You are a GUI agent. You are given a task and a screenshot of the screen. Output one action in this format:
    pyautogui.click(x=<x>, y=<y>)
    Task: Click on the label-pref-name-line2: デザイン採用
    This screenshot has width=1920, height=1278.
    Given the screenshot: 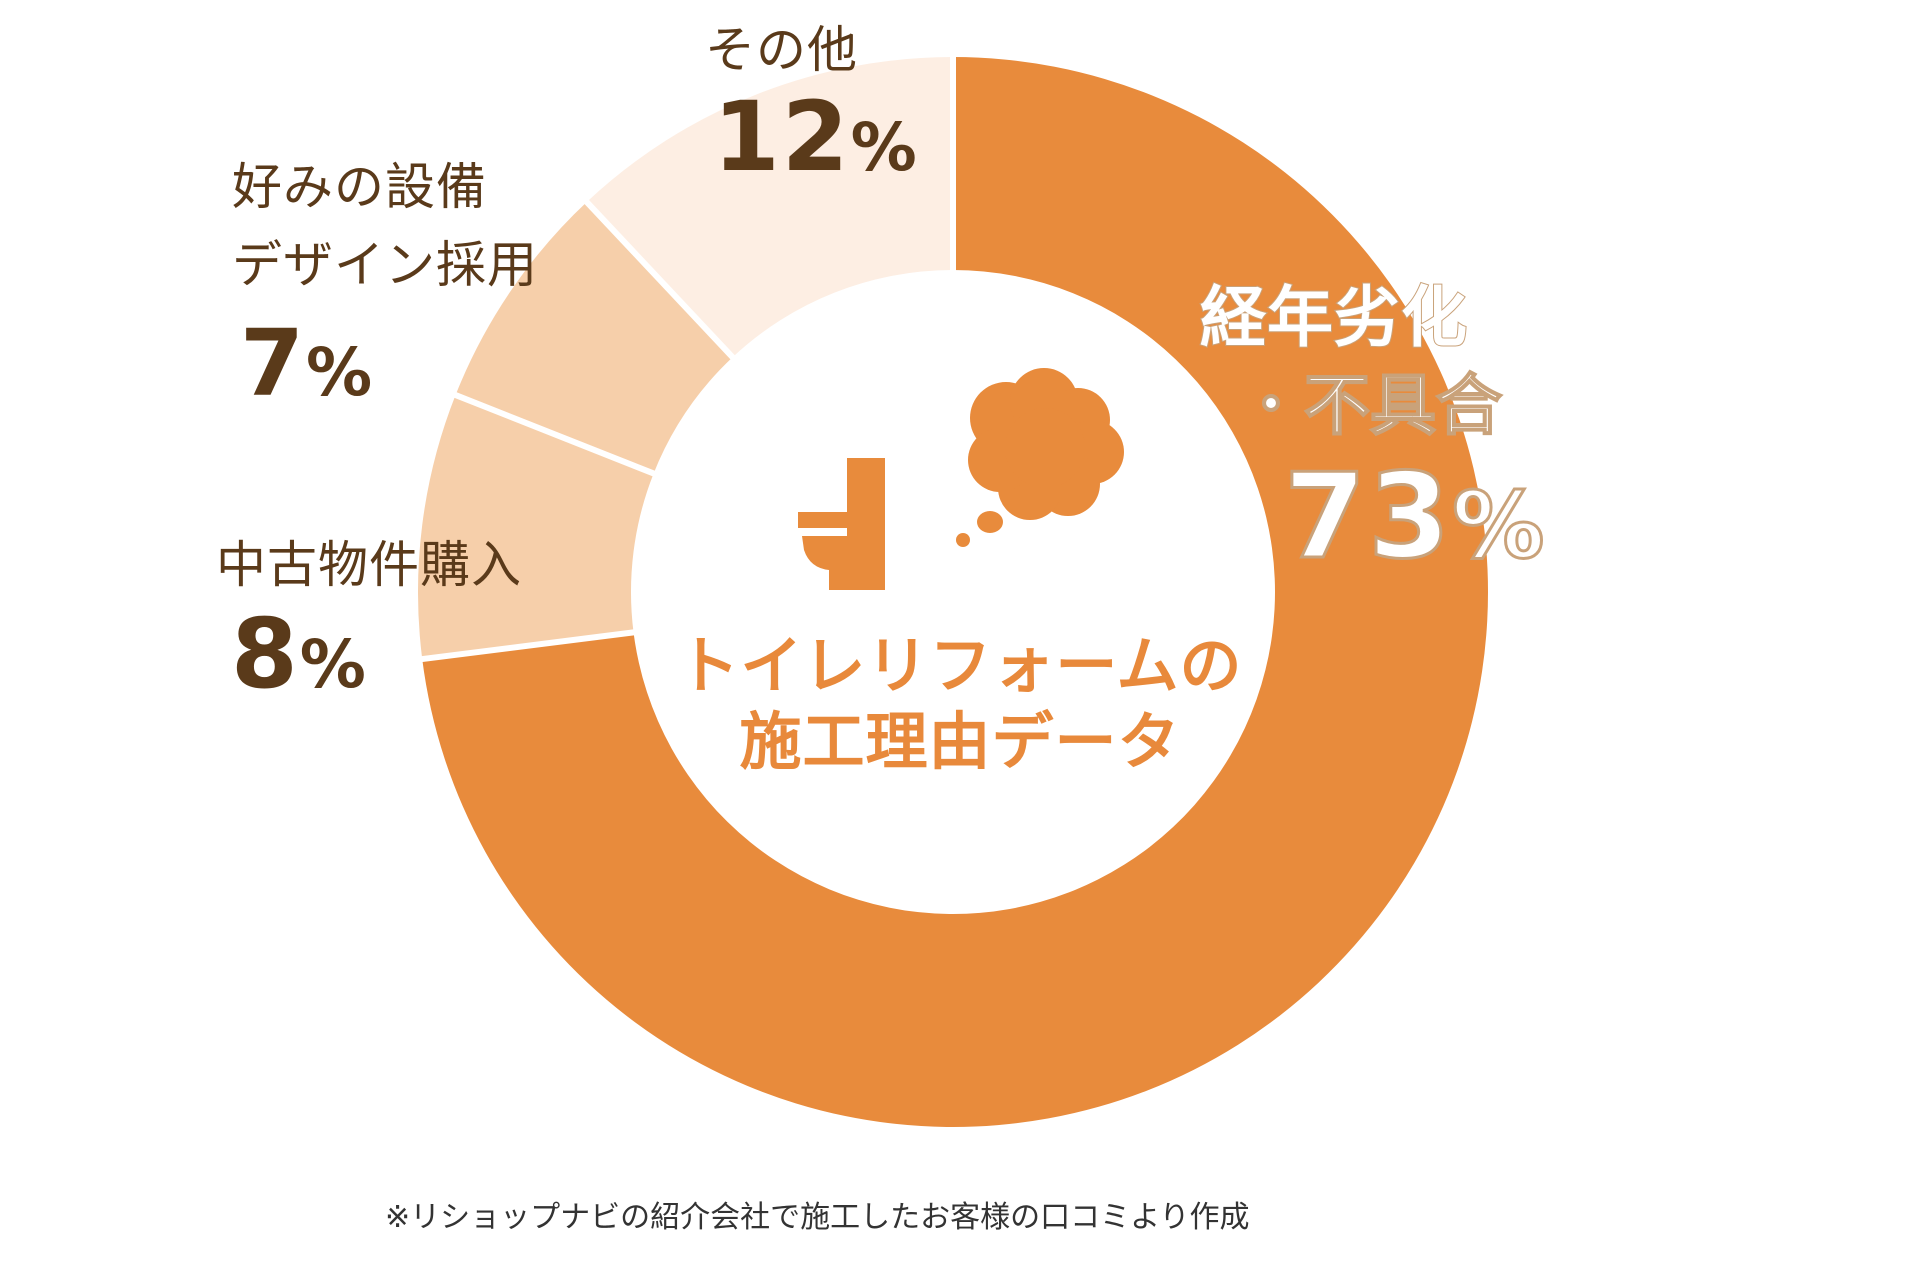 What is the action you would take?
    pyautogui.click(x=385, y=265)
    